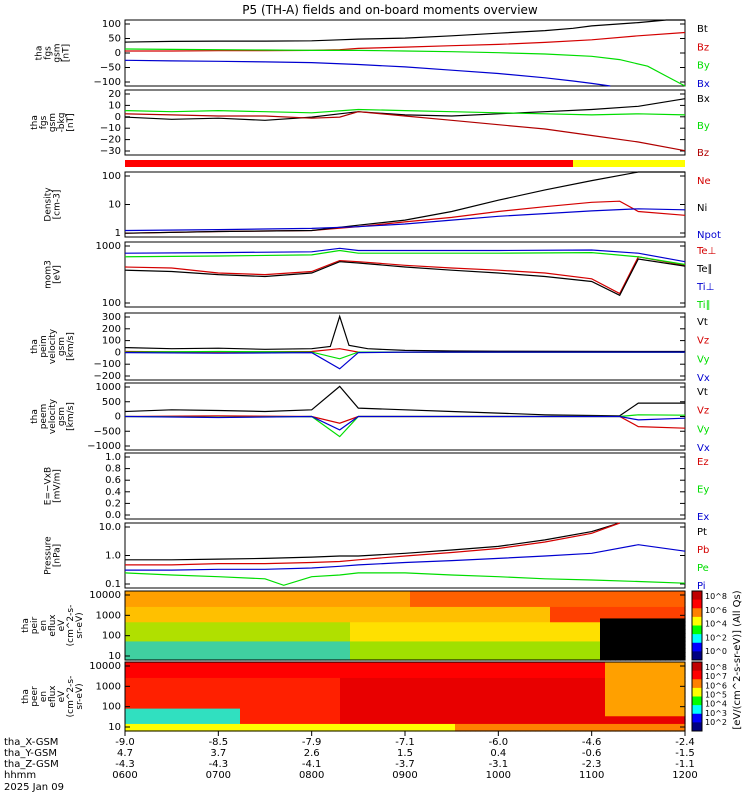 The height and width of the screenshot is (800, 750). I want to click on legend-label: Pb, so click(703, 550).